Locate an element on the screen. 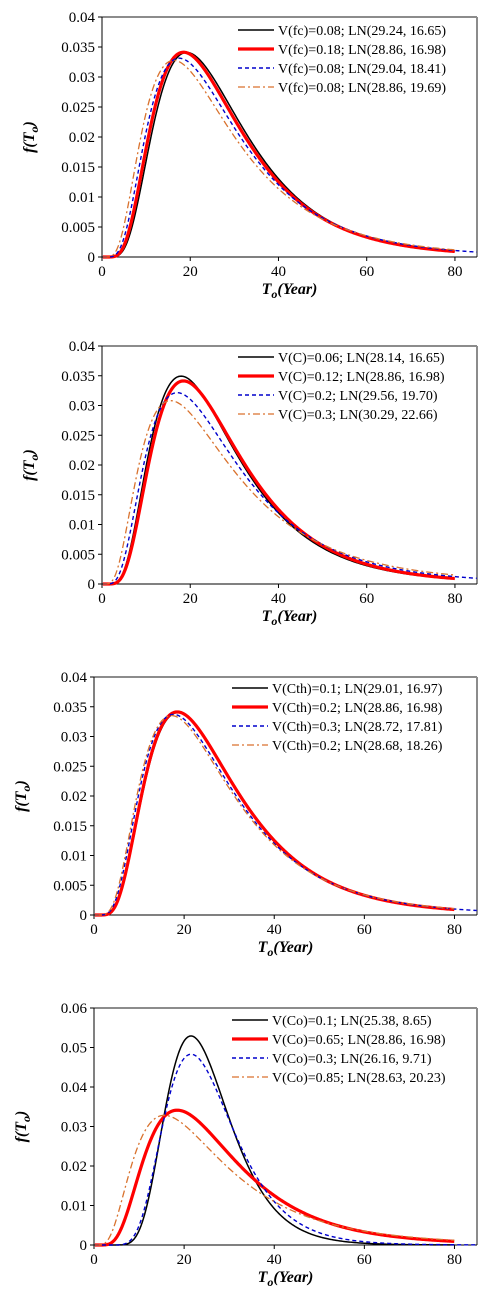  legend-label-4: V(Co)=0.85; LN(28.63, 20.23) is located at coordinates (359, 1078).